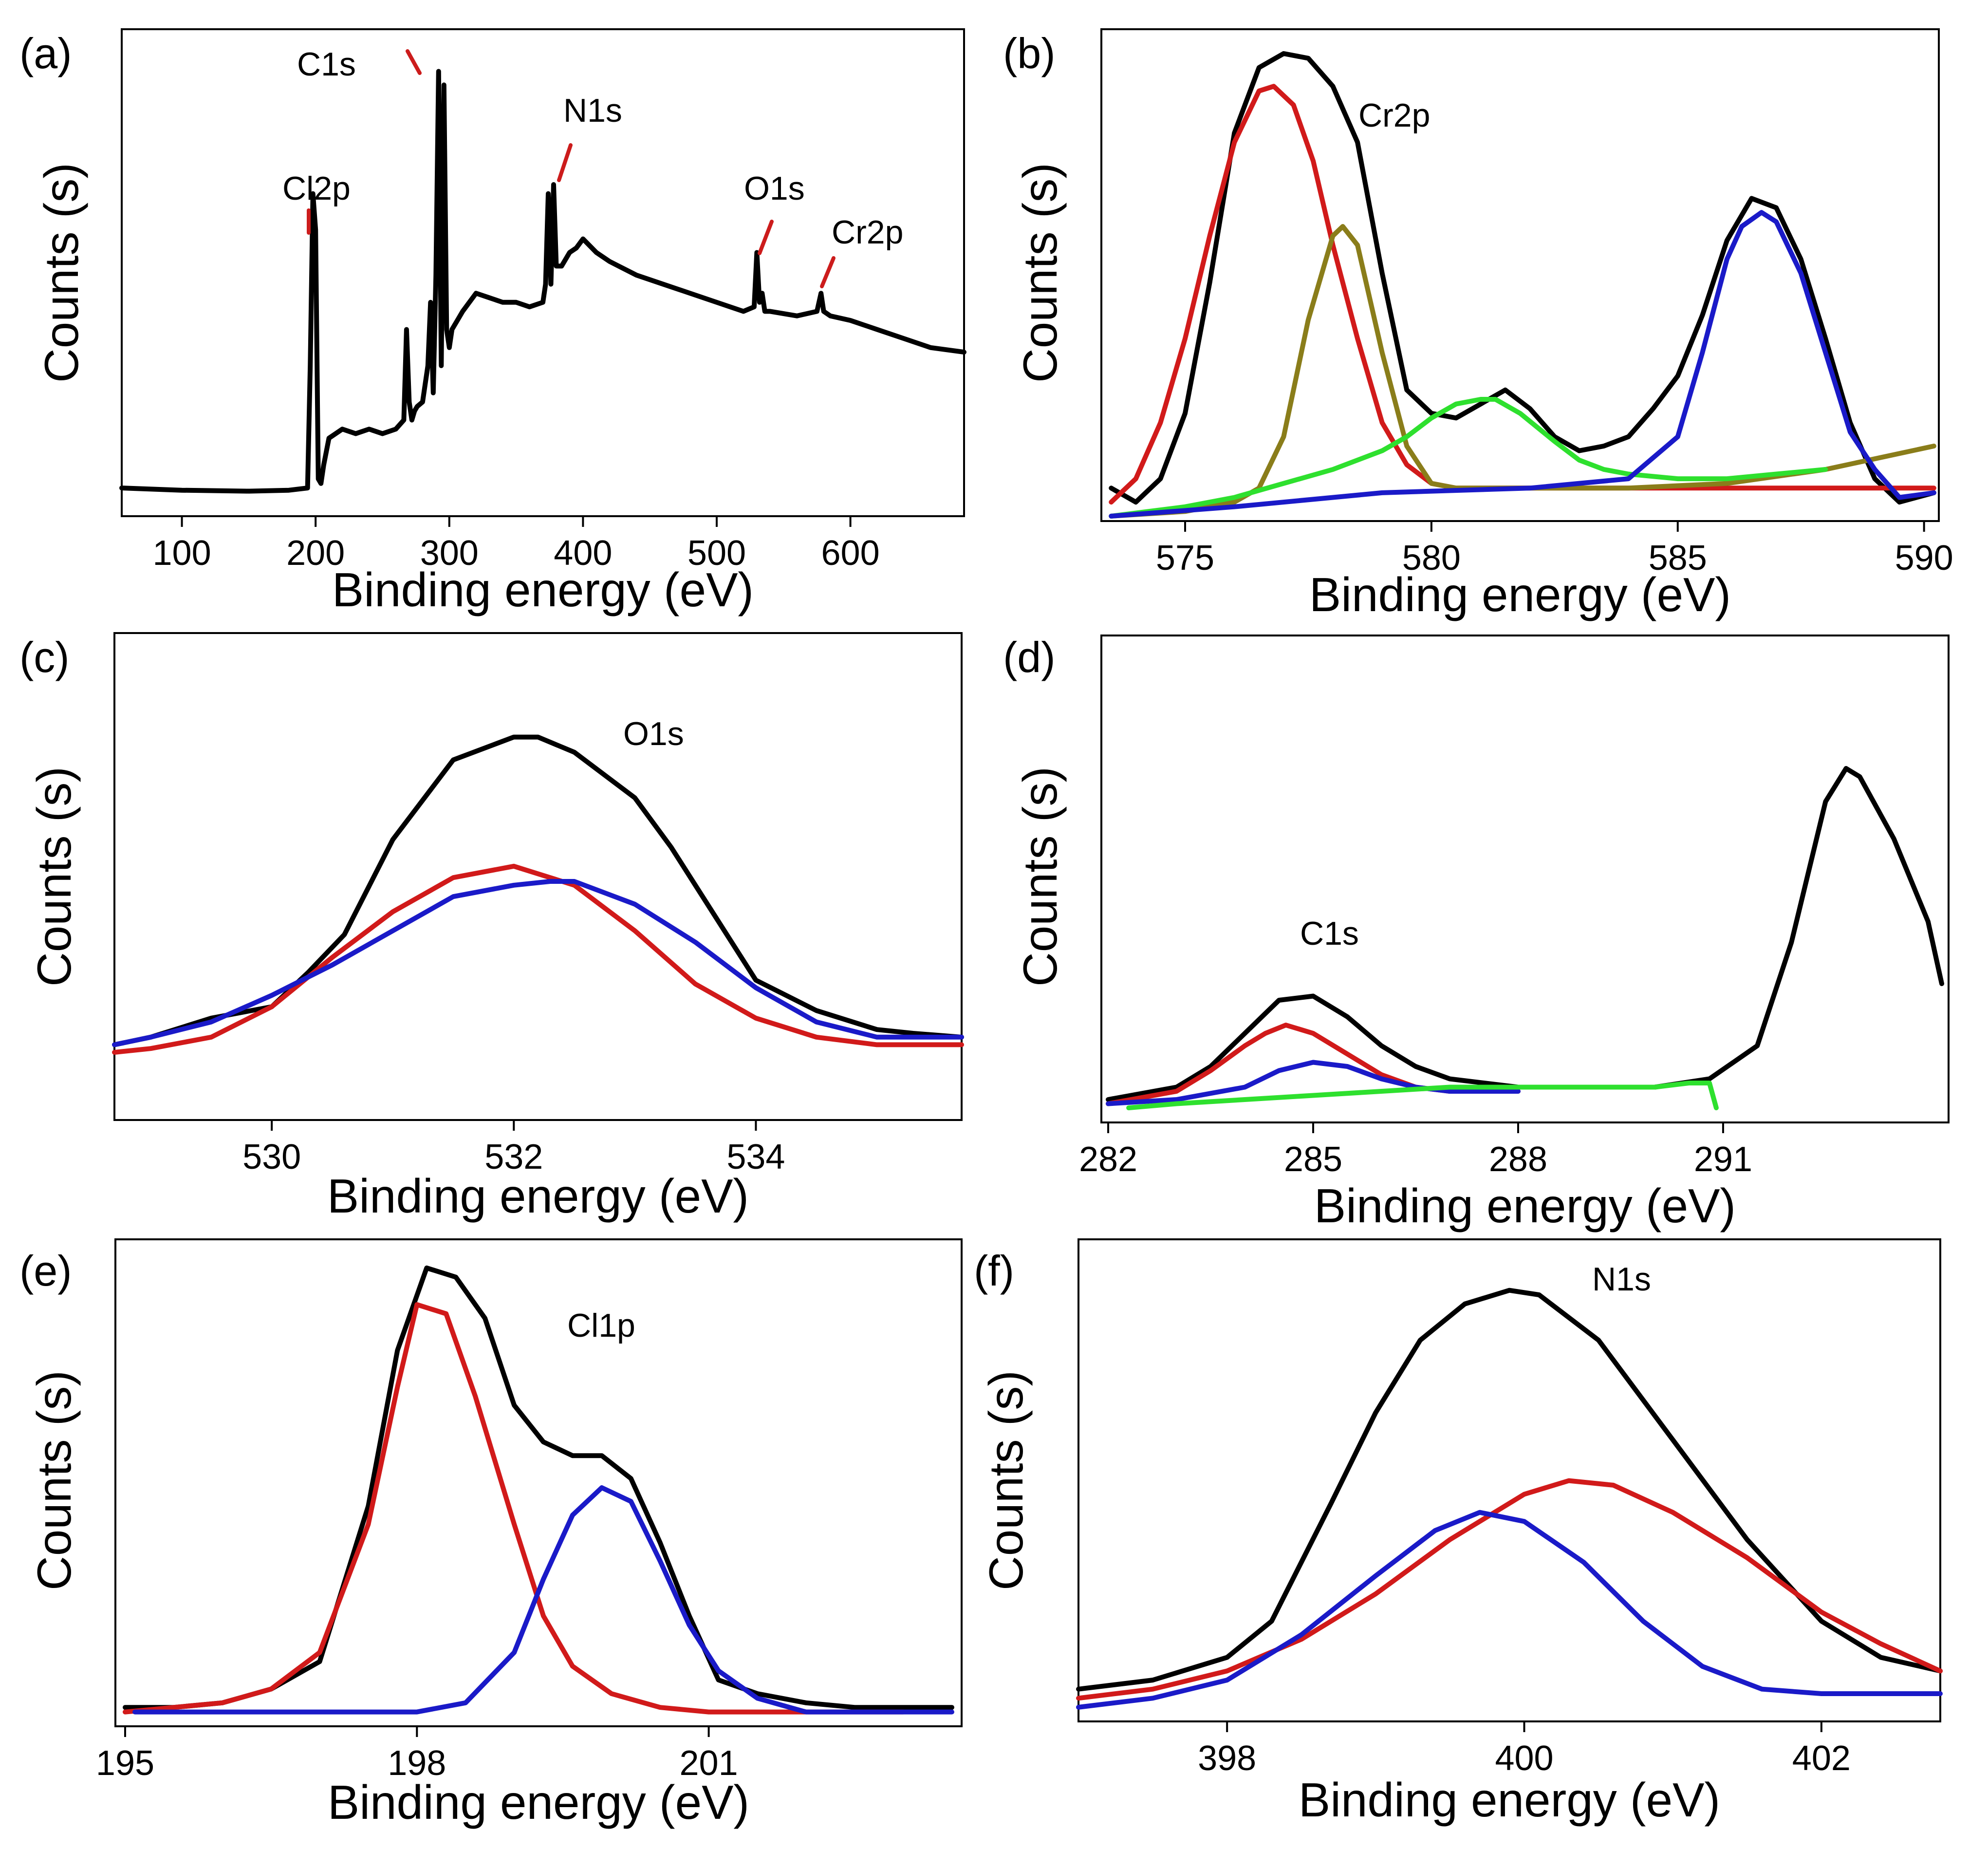  What do you see at coordinates (1524, 1758) in the screenshot?
I see `panel-f-x-tick-label-1: 400` at bounding box center [1524, 1758].